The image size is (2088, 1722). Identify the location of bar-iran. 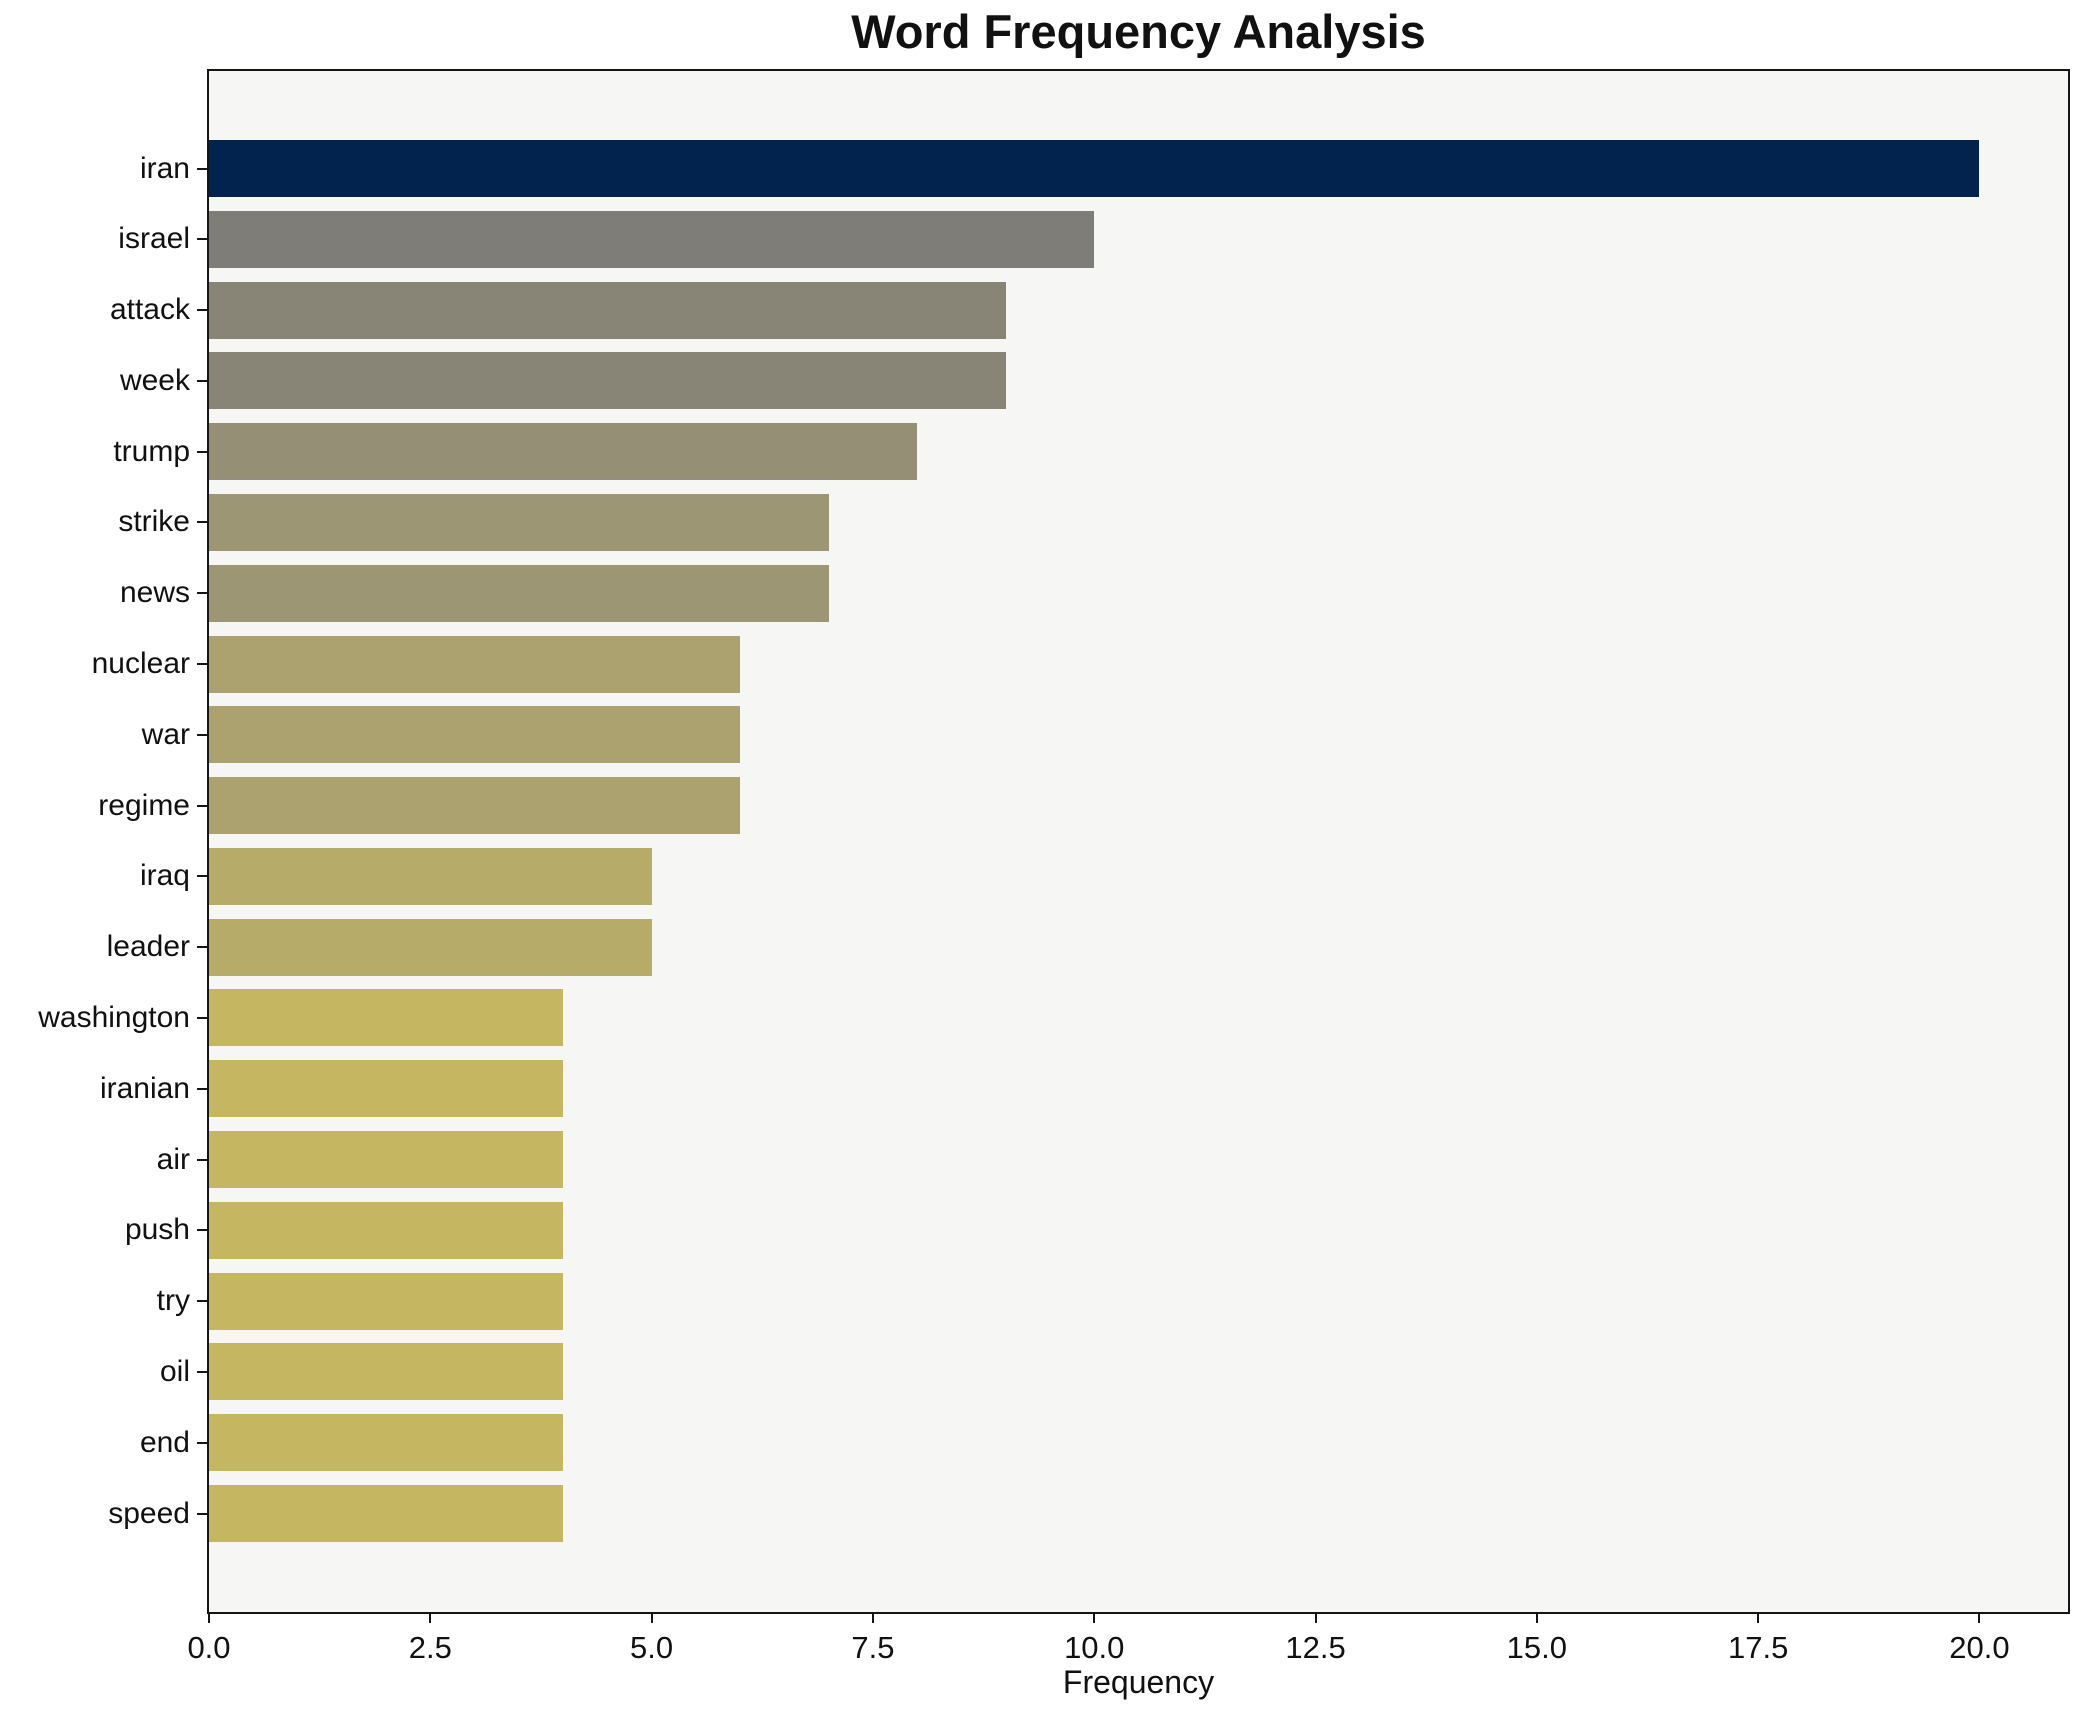
(1094, 168).